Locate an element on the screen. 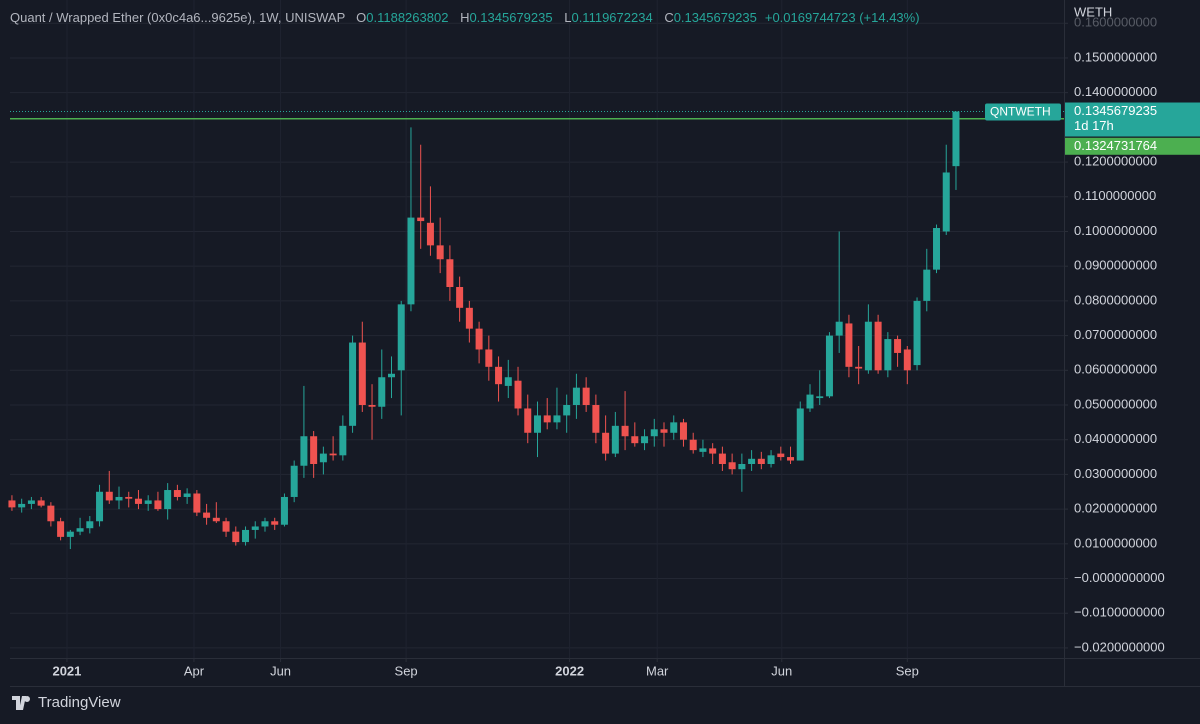 Image resolution: width=1200 pixels, height=724 pixels. y-tick-label: 0.0200000000 is located at coordinates (1115, 508).